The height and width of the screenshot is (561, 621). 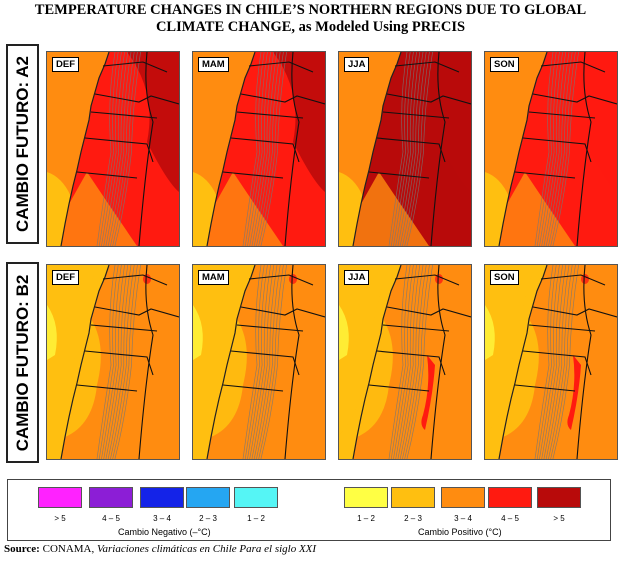 I want to click on ocean-cooler-zone, so click(x=510, y=350).